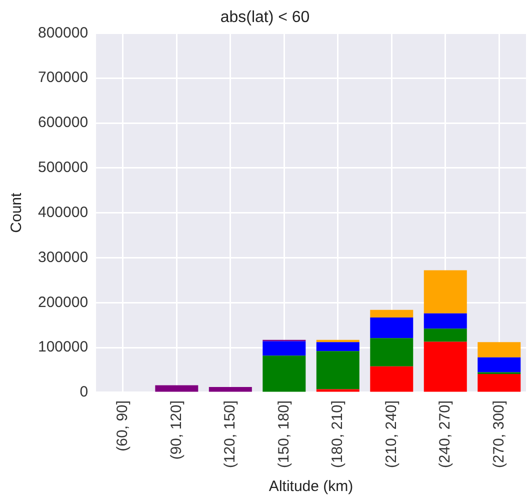  I want to click on y-axis-title: Count, so click(17, 212).